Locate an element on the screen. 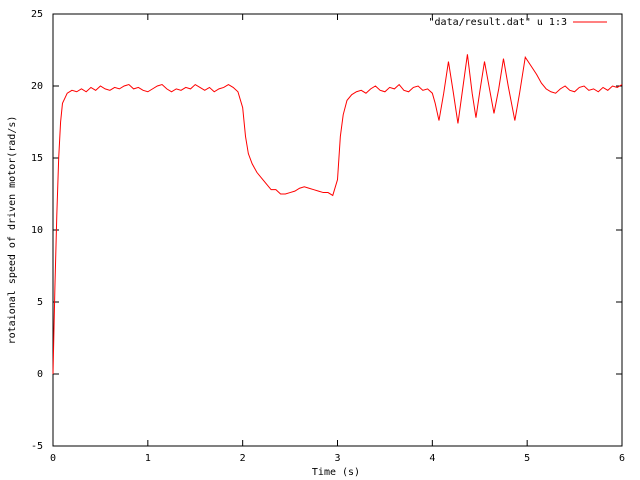 This screenshot has width=640, height=480. x-axis-label: Time (s) is located at coordinates (336, 472).